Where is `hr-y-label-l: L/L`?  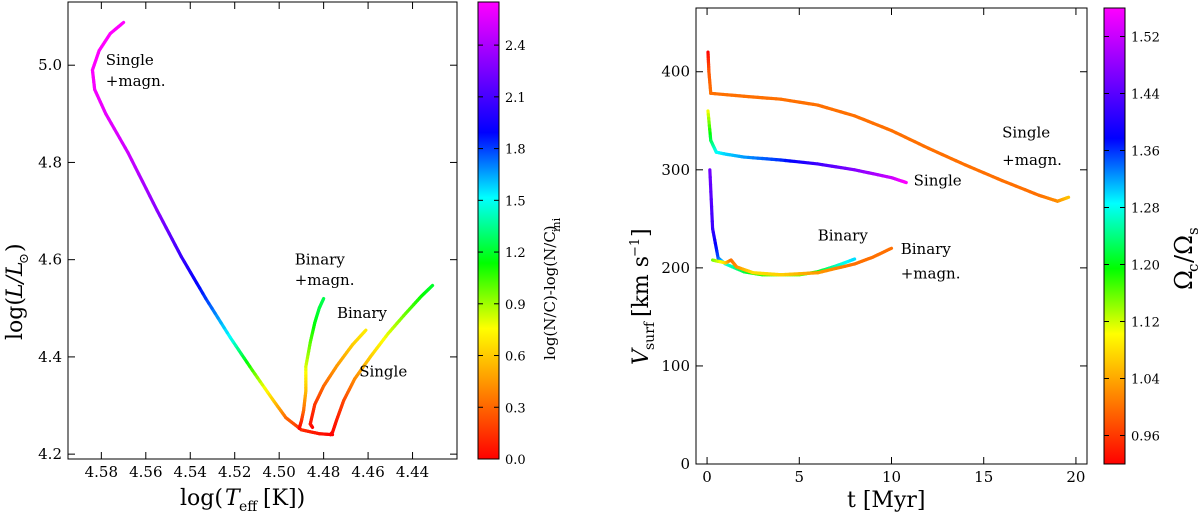
hr-y-label-l: L/L is located at coordinates (15, 280).